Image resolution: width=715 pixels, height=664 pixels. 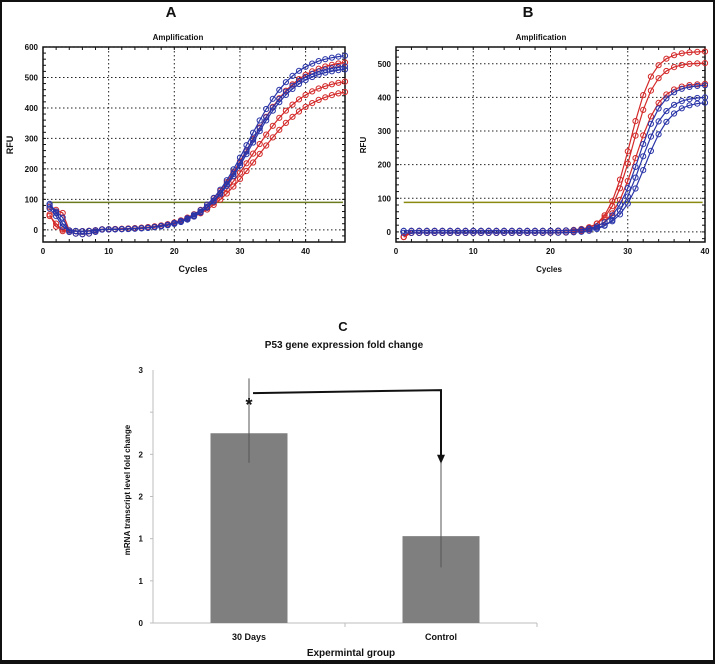 I want to click on chart-a-xlabel: Cycles, so click(x=192, y=269).